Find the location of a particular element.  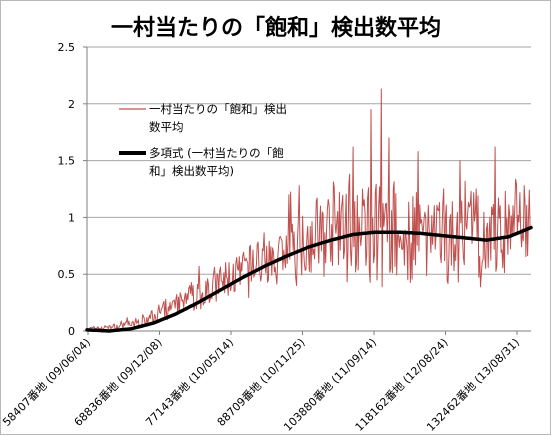

y-tick-labels: 0 0.5 1 1.5 2 2.5 is located at coordinates (72, 189).